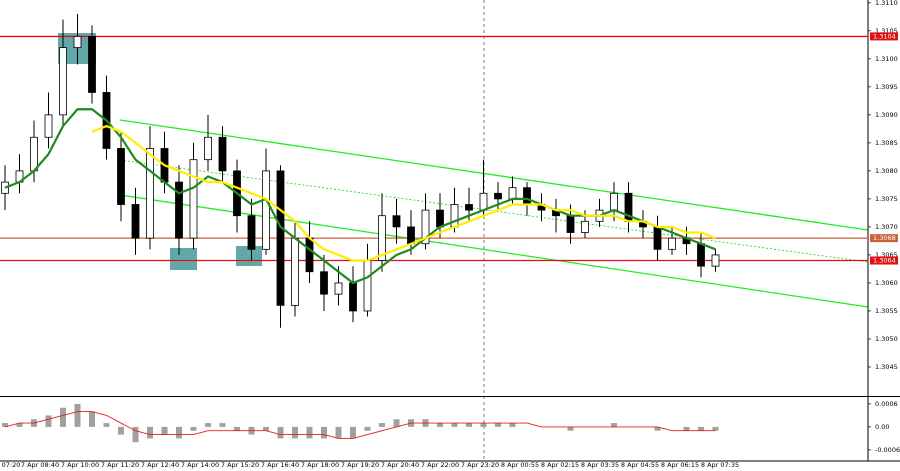 This screenshot has height=471, width=900. I want to click on level-label: 1.3104, so click(884, 36).